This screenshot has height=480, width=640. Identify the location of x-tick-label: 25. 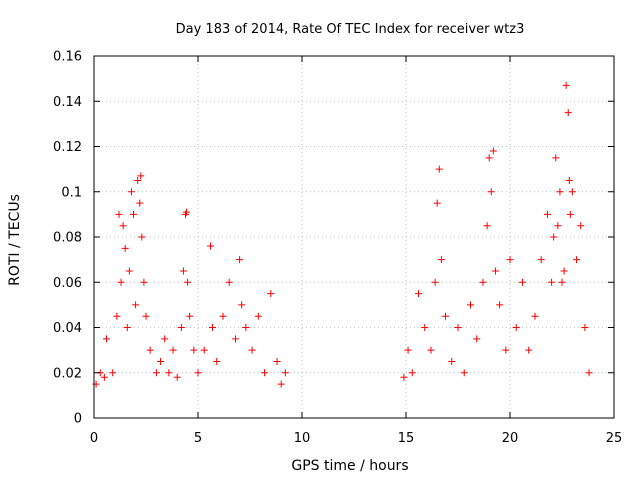
(614, 438).